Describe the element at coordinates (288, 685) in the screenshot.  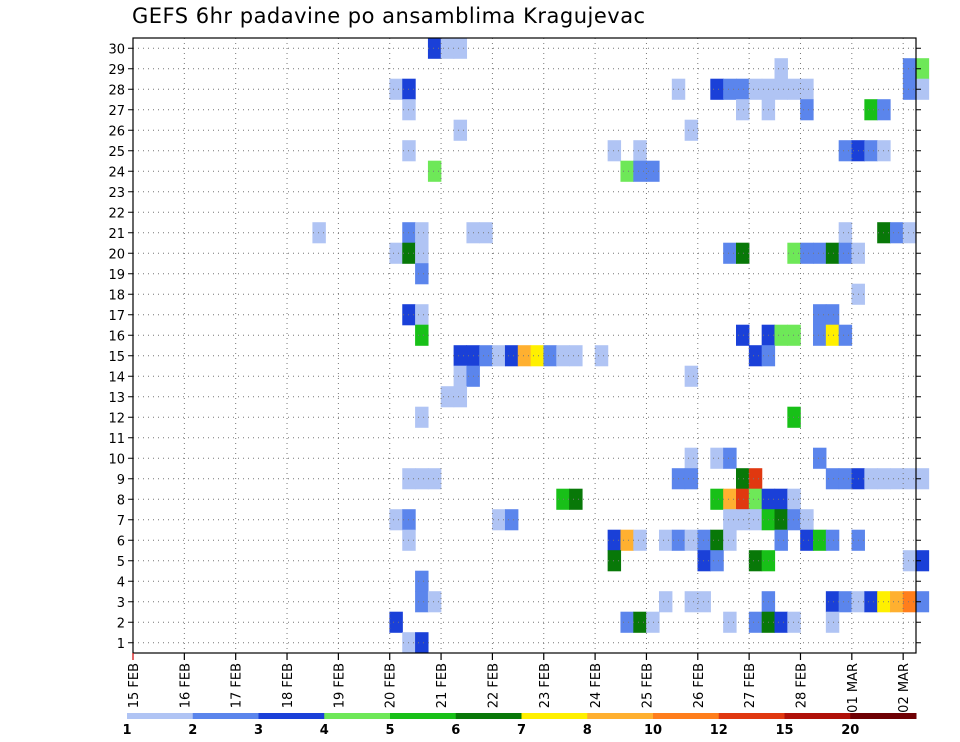
I see `x-tick-label: 18 FEB` at that location.